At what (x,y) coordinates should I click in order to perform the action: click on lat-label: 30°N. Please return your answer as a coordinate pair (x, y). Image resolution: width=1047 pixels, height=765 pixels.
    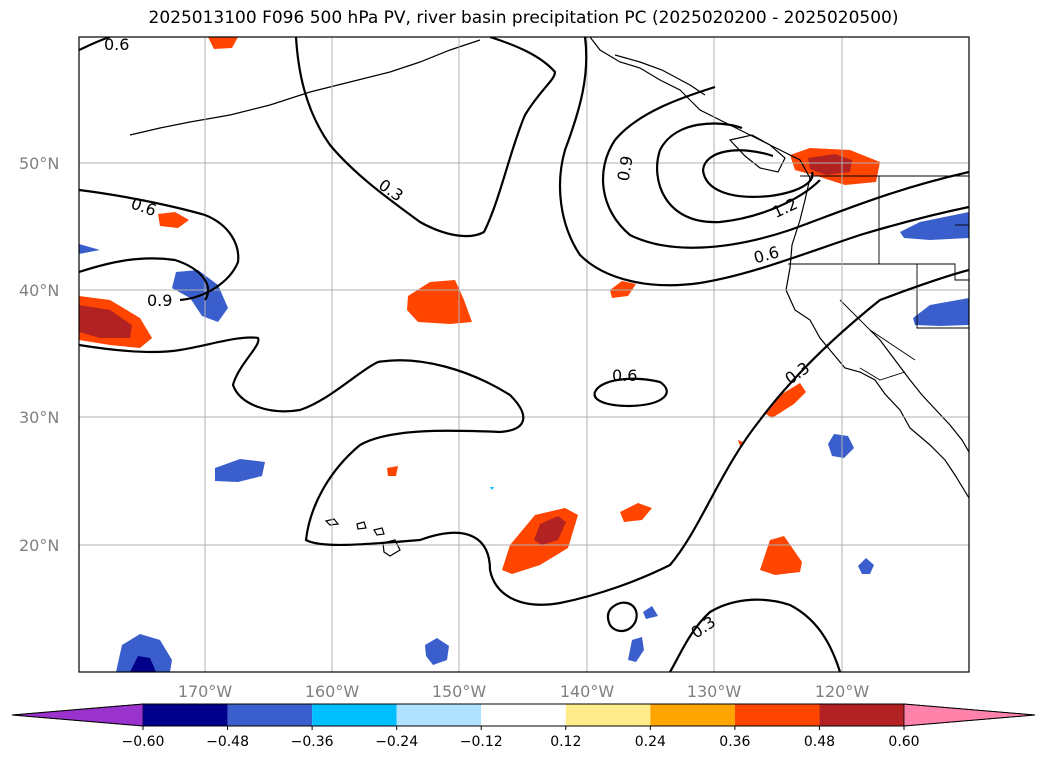
    Looking at the image, I should click on (39, 417).